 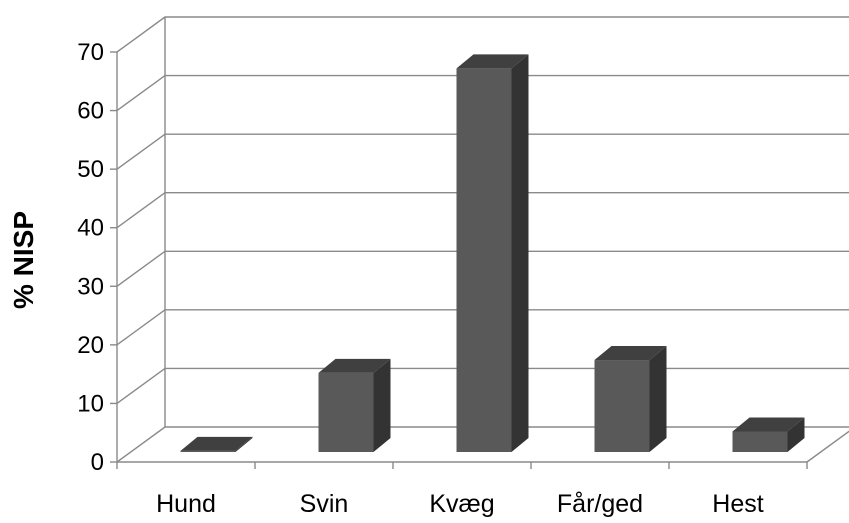 I want to click on x-tick-label: Hund, so click(x=186, y=504).